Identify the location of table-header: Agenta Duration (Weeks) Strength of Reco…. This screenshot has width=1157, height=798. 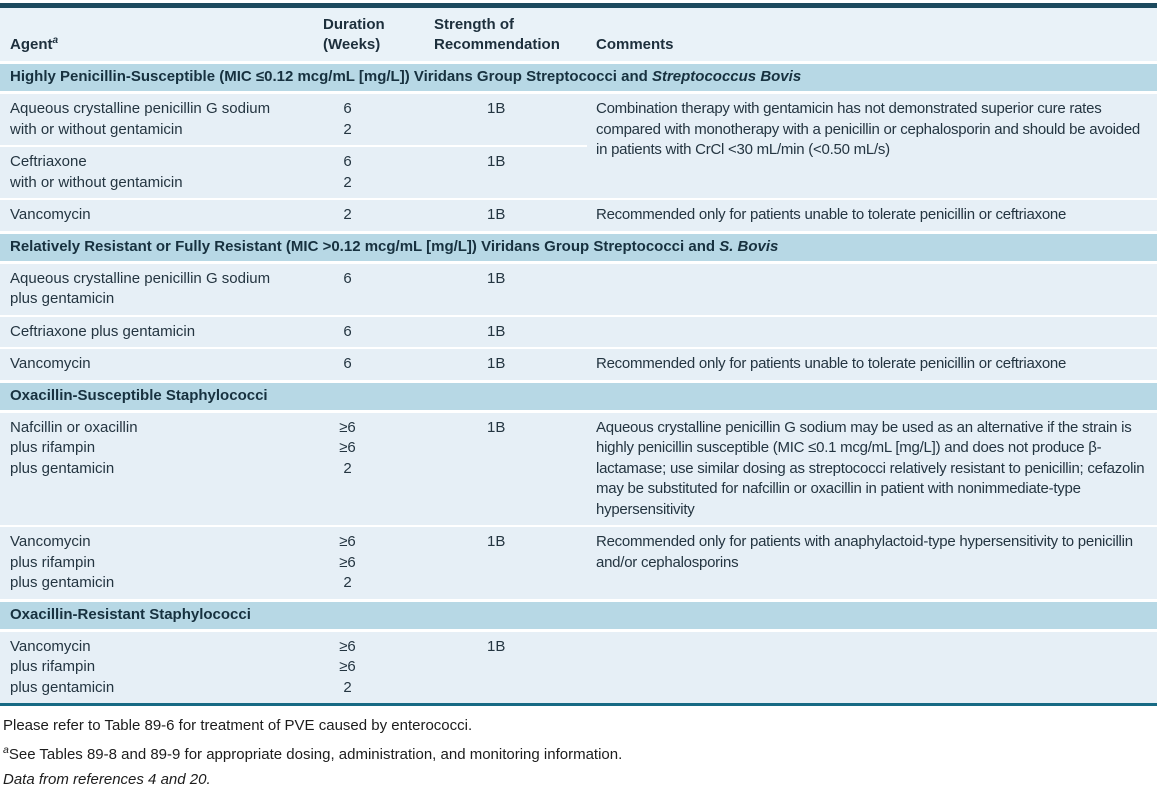
(578, 34).